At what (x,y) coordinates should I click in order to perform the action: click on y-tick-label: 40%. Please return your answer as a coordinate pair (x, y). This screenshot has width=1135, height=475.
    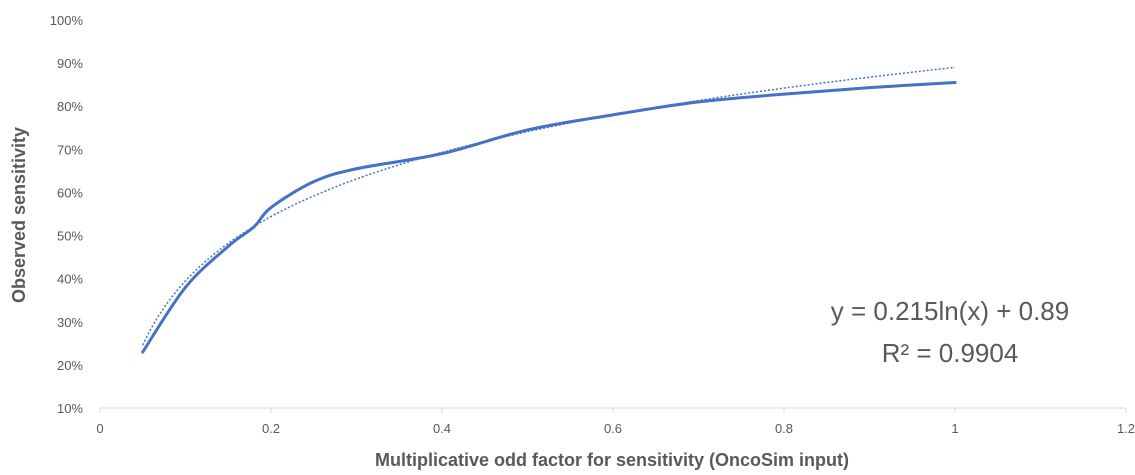
    Looking at the image, I should click on (70, 279).